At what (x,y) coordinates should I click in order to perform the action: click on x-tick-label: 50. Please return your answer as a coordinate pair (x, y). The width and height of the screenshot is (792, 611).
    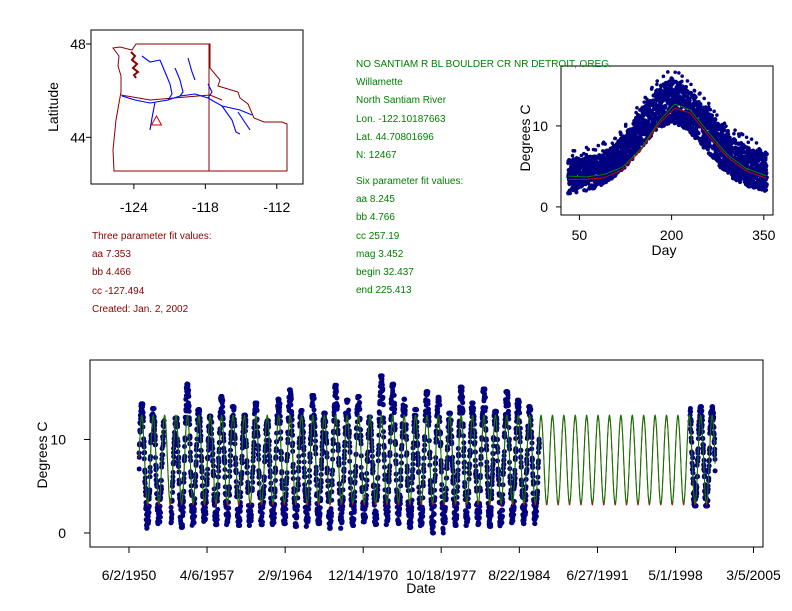
    Looking at the image, I should click on (580, 235).